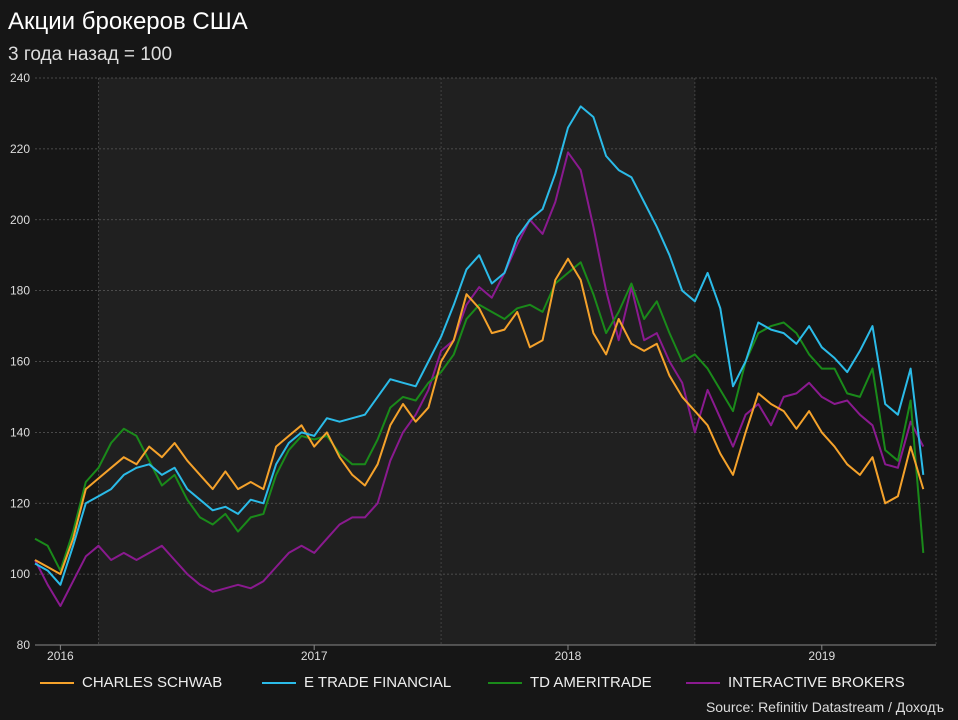 This screenshot has height=720, width=958. Describe the element at coordinates (90, 54) in the screenshot. I see `chart-subtitle: 3 года назад = 100` at that location.